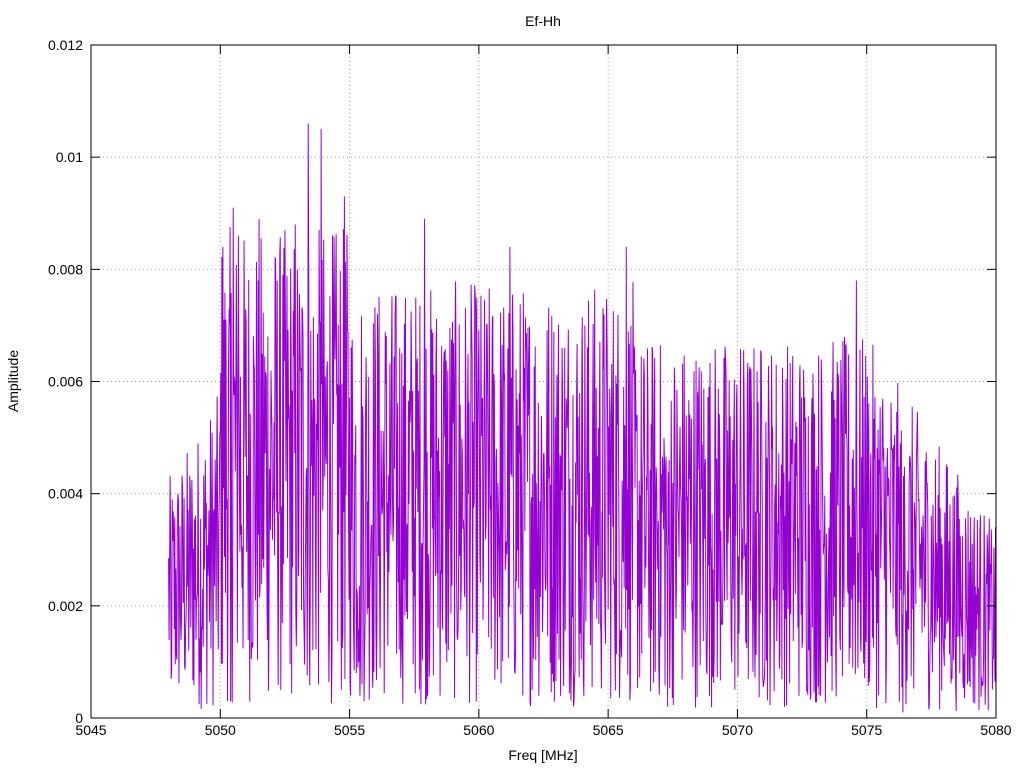  I want to click on x-tick-label: 5070, so click(737, 730).